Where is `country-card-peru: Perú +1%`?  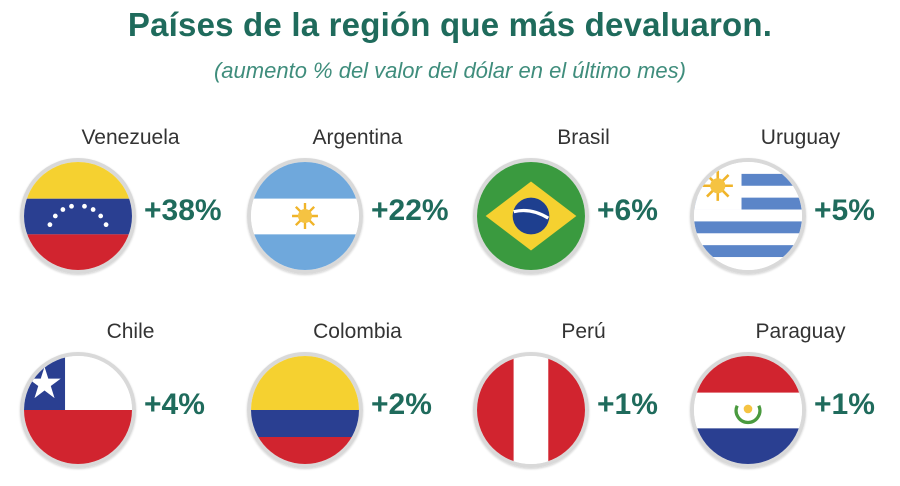
country-card-peru: Perú +1% is located at coordinates (584, 400).